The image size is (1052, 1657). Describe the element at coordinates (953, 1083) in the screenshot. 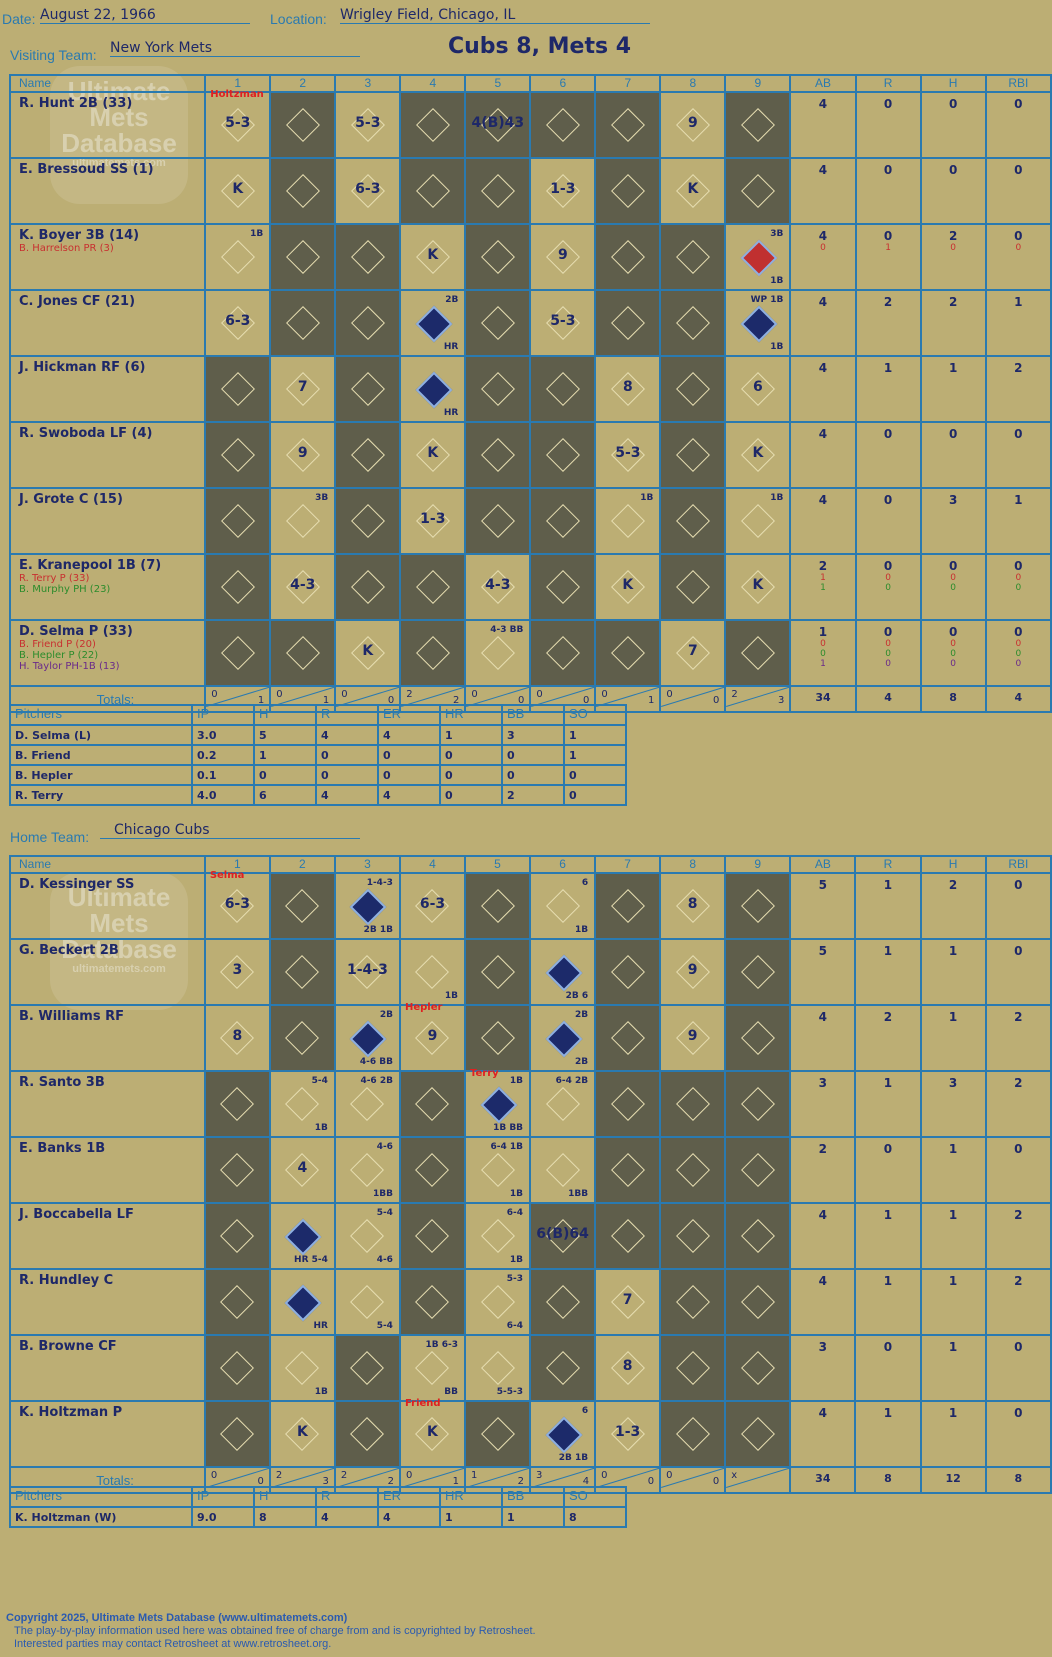

I see `stat-value: 3` at that location.